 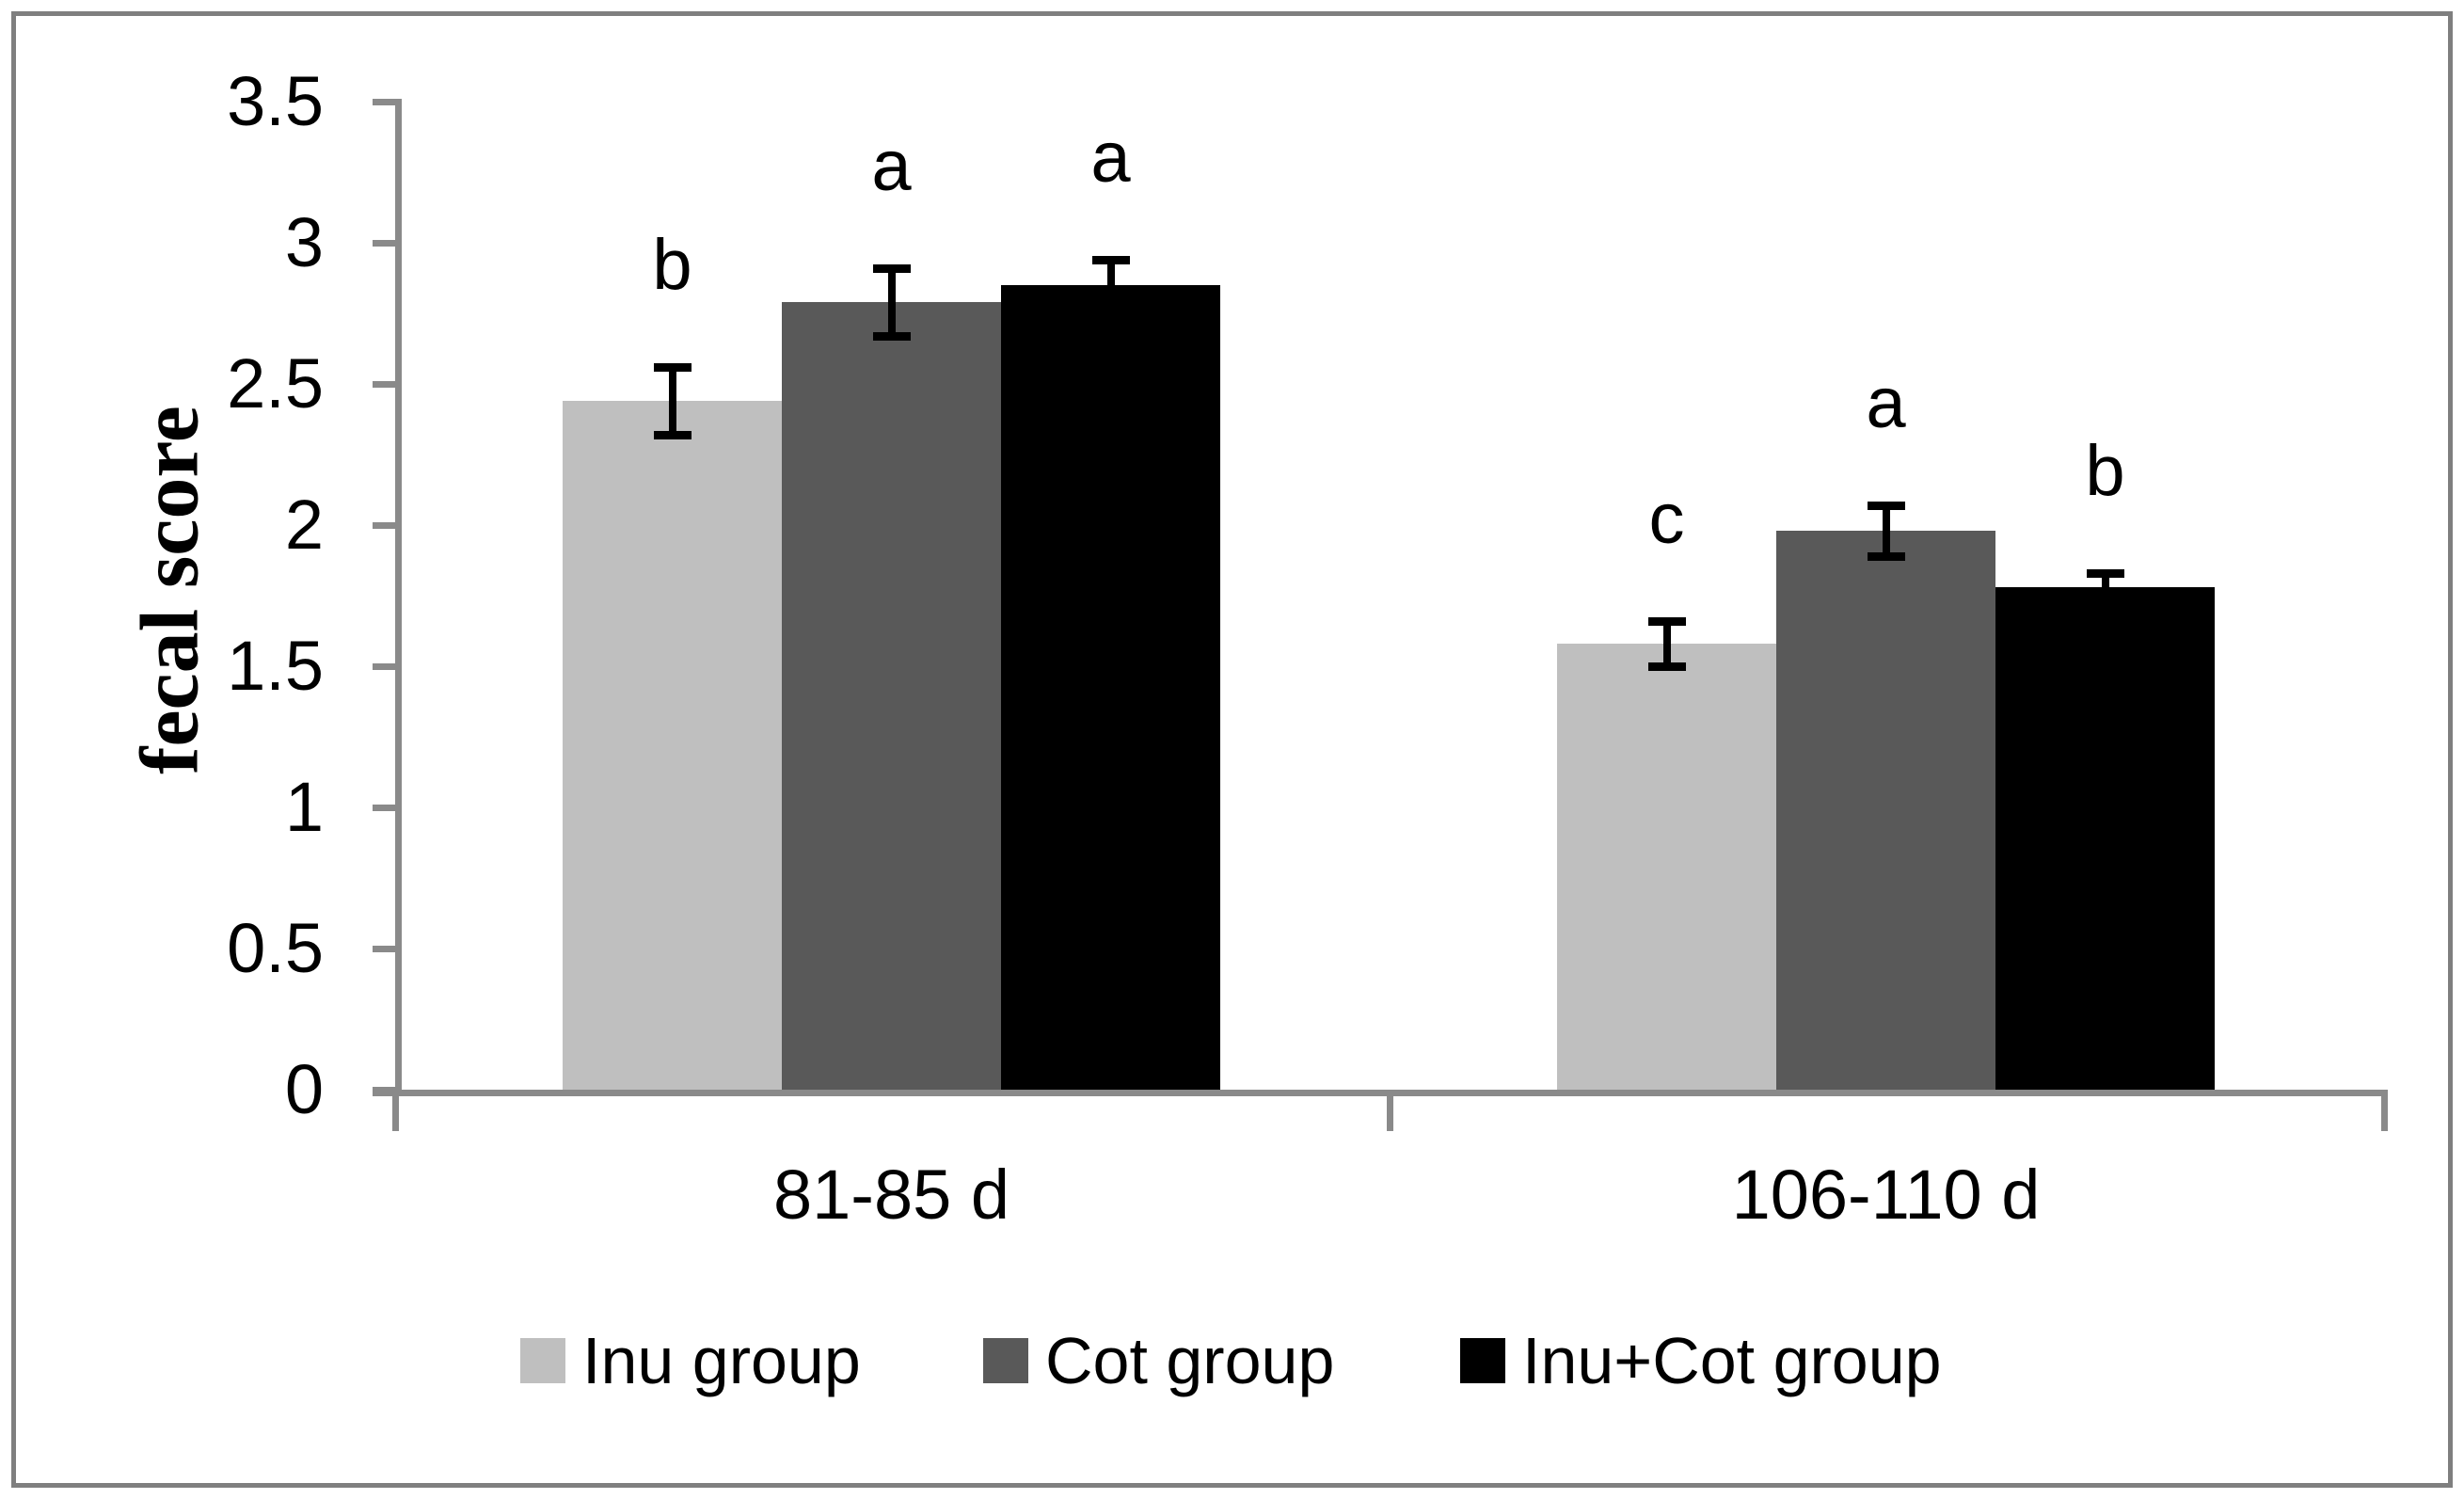 I want to click on y-tick-label: 1, so click(x=304, y=807).